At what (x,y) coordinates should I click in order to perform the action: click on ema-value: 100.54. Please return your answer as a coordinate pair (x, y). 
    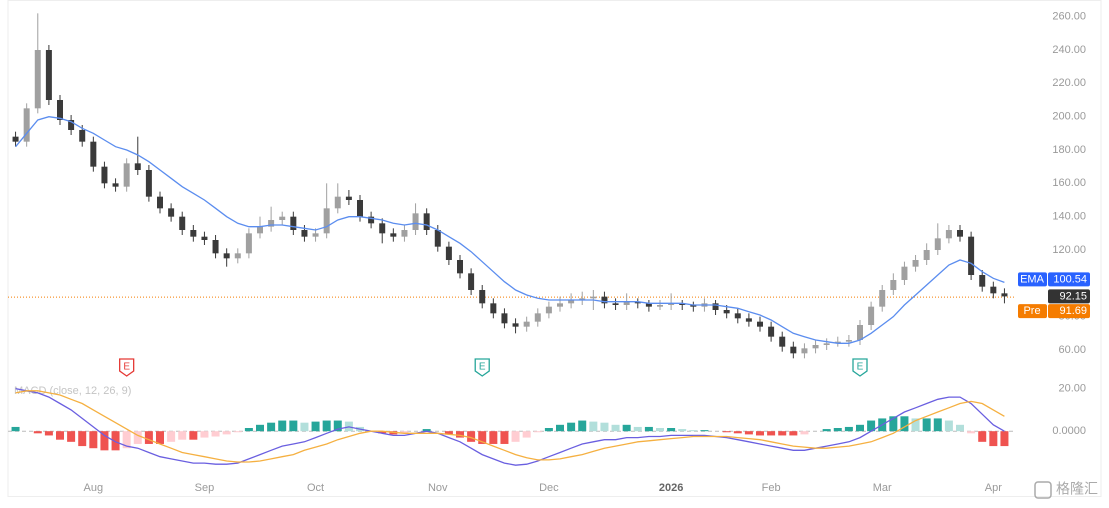
    Looking at the image, I should click on (1070, 279).